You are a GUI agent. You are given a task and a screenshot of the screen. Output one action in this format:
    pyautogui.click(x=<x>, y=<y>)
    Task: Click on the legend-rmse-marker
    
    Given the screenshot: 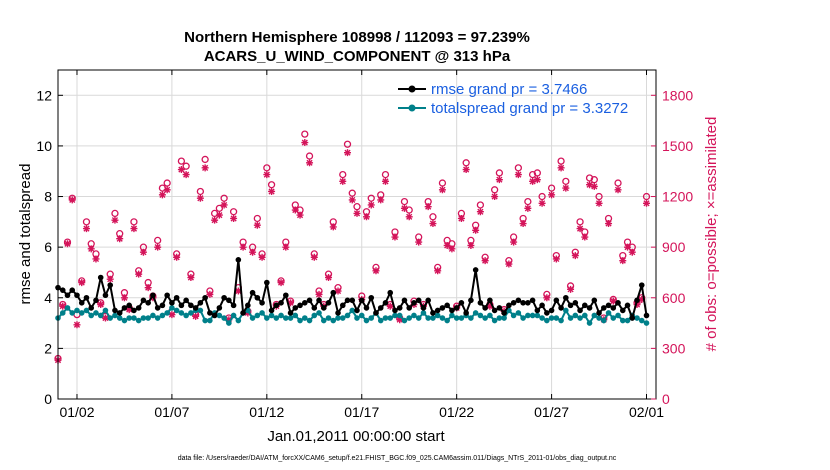 What is the action you would take?
    pyautogui.click(x=412, y=89)
    